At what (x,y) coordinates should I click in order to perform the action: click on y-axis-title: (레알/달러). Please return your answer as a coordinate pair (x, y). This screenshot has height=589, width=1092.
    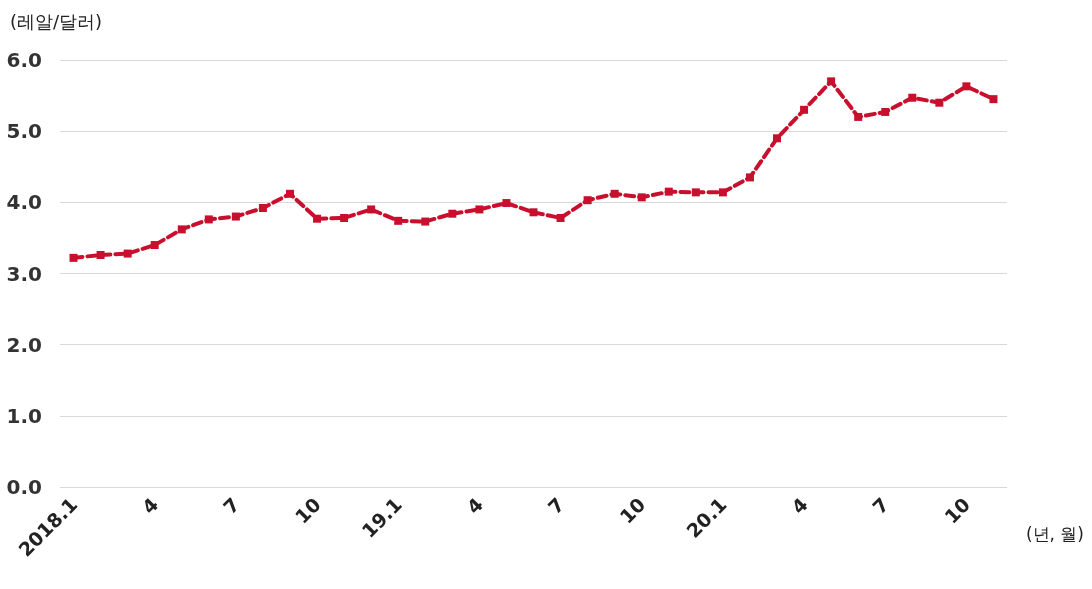
    Looking at the image, I should click on (56, 21).